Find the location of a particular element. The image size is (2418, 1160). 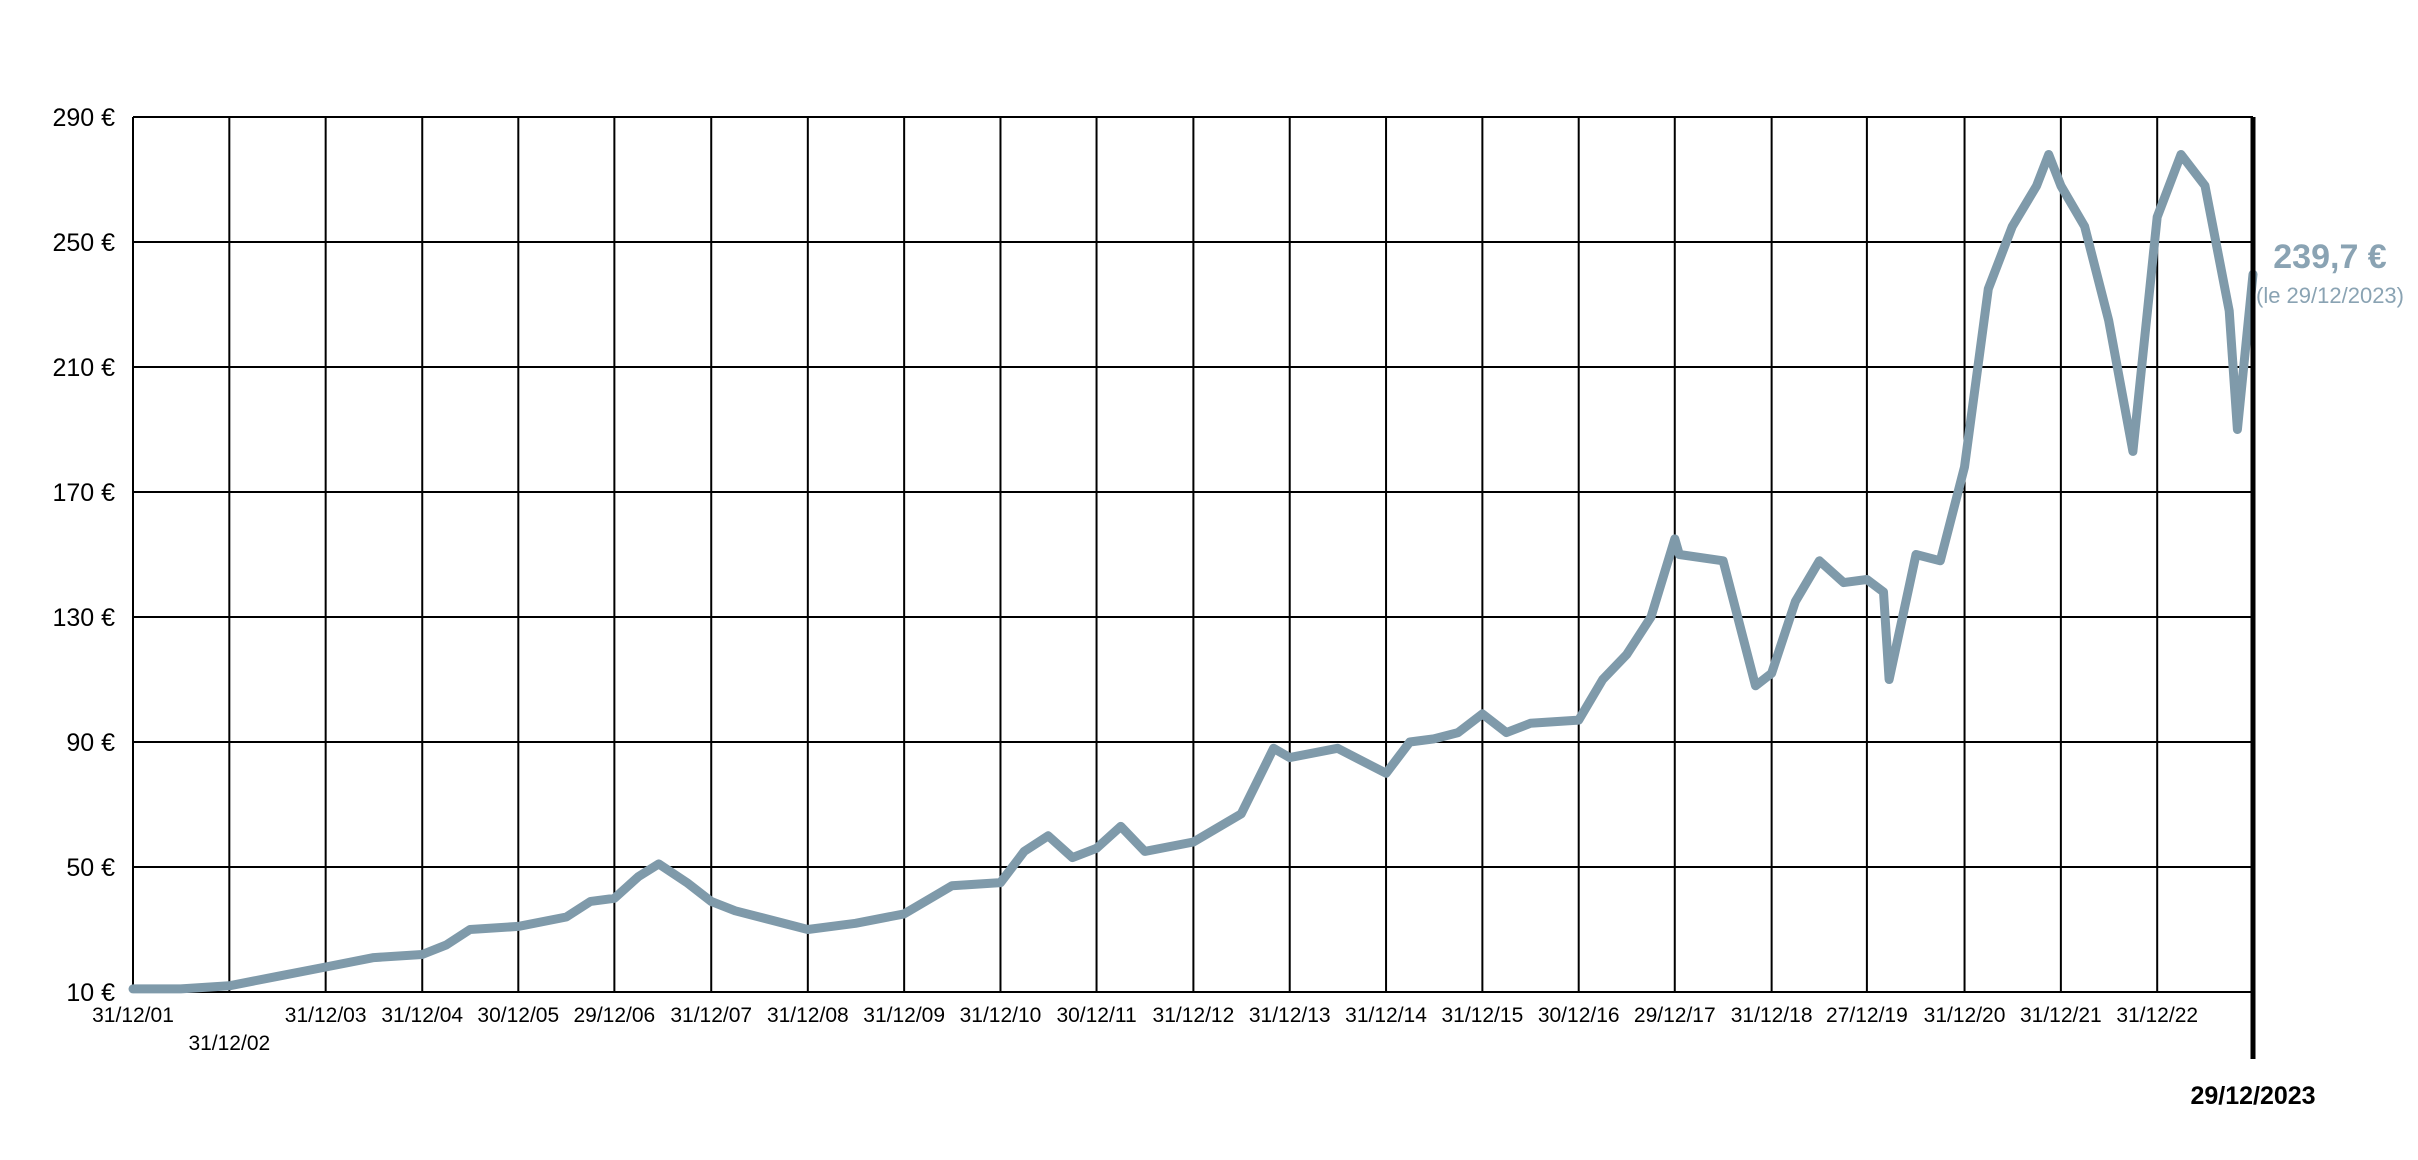

x-tick-label: 29/12/17 is located at coordinates (1675, 1015).